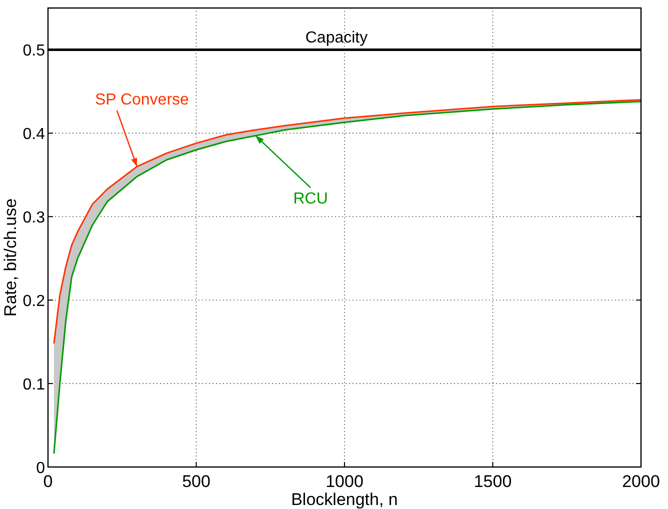 Image resolution: width=668 pixels, height=509 pixels. Describe the element at coordinates (493, 481) in the screenshot. I see `x-tick-label: 1500` at that location.